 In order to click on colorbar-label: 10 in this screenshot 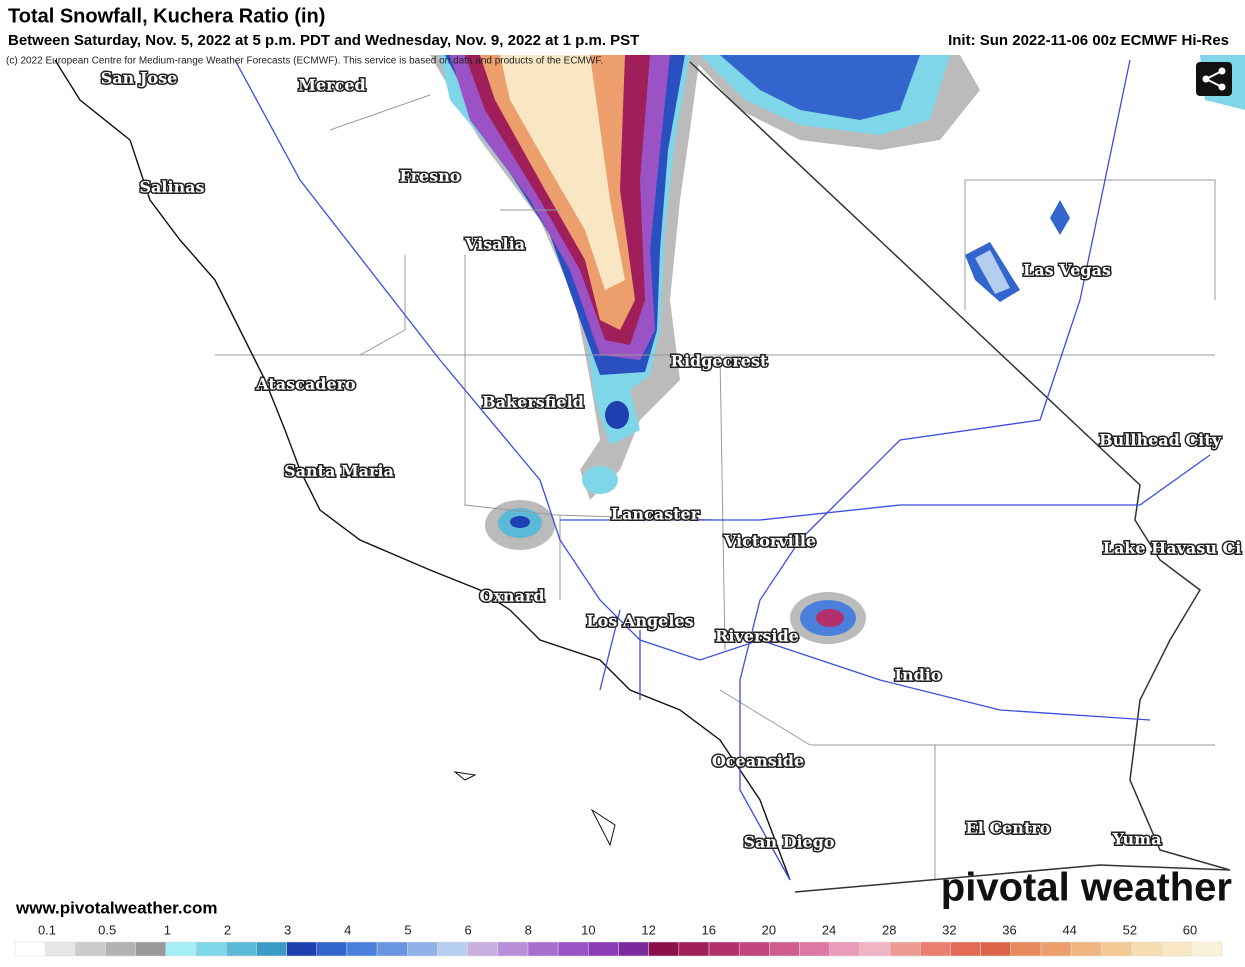, I will do `click(588, 929)`.